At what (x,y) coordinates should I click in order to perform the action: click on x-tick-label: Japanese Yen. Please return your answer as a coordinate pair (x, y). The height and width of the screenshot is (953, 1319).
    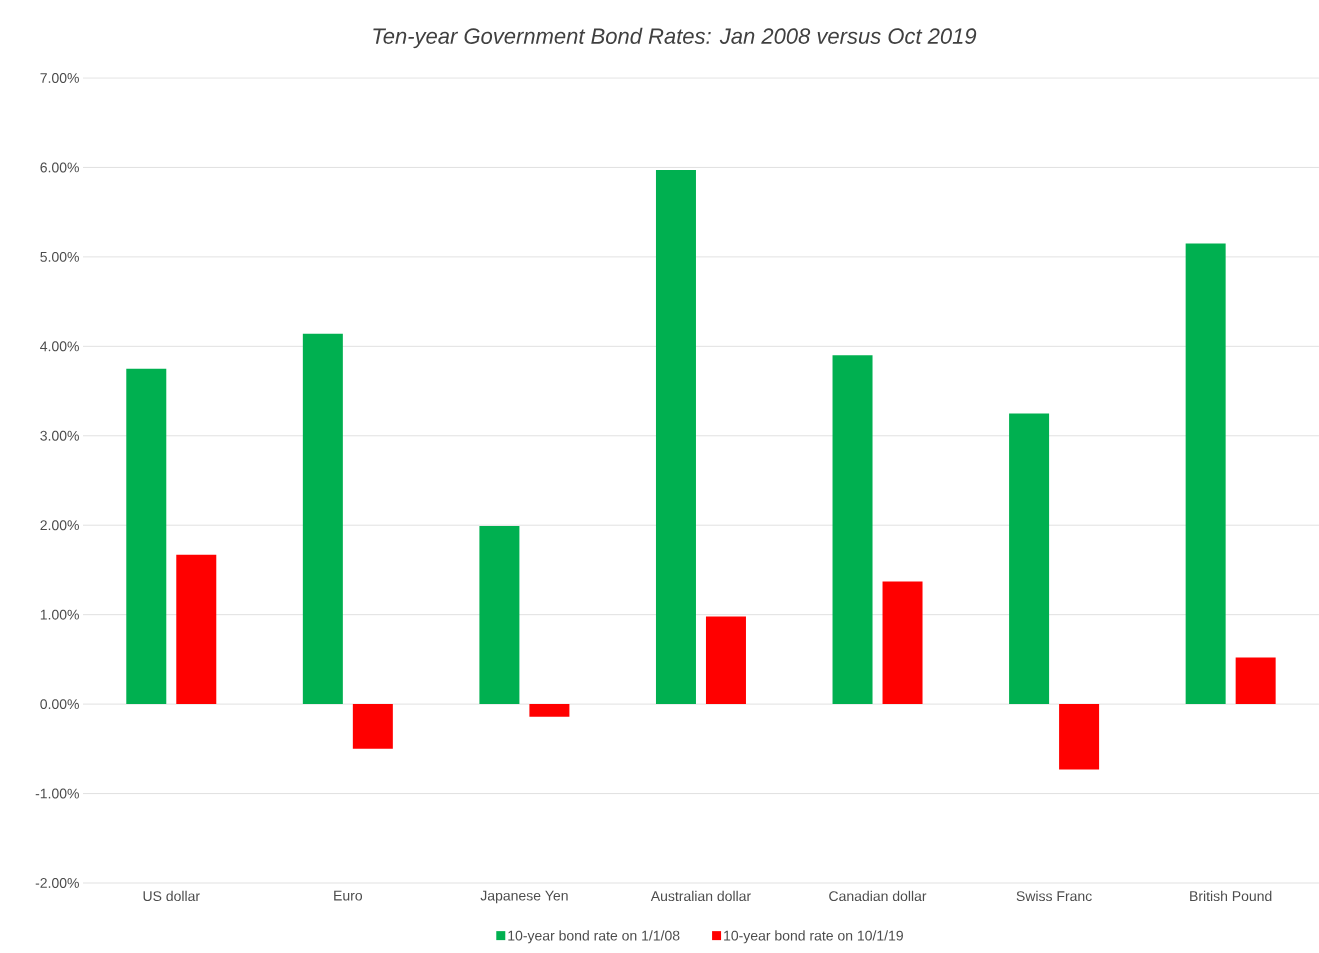
    Looking at the image, I should click on (524, 897).